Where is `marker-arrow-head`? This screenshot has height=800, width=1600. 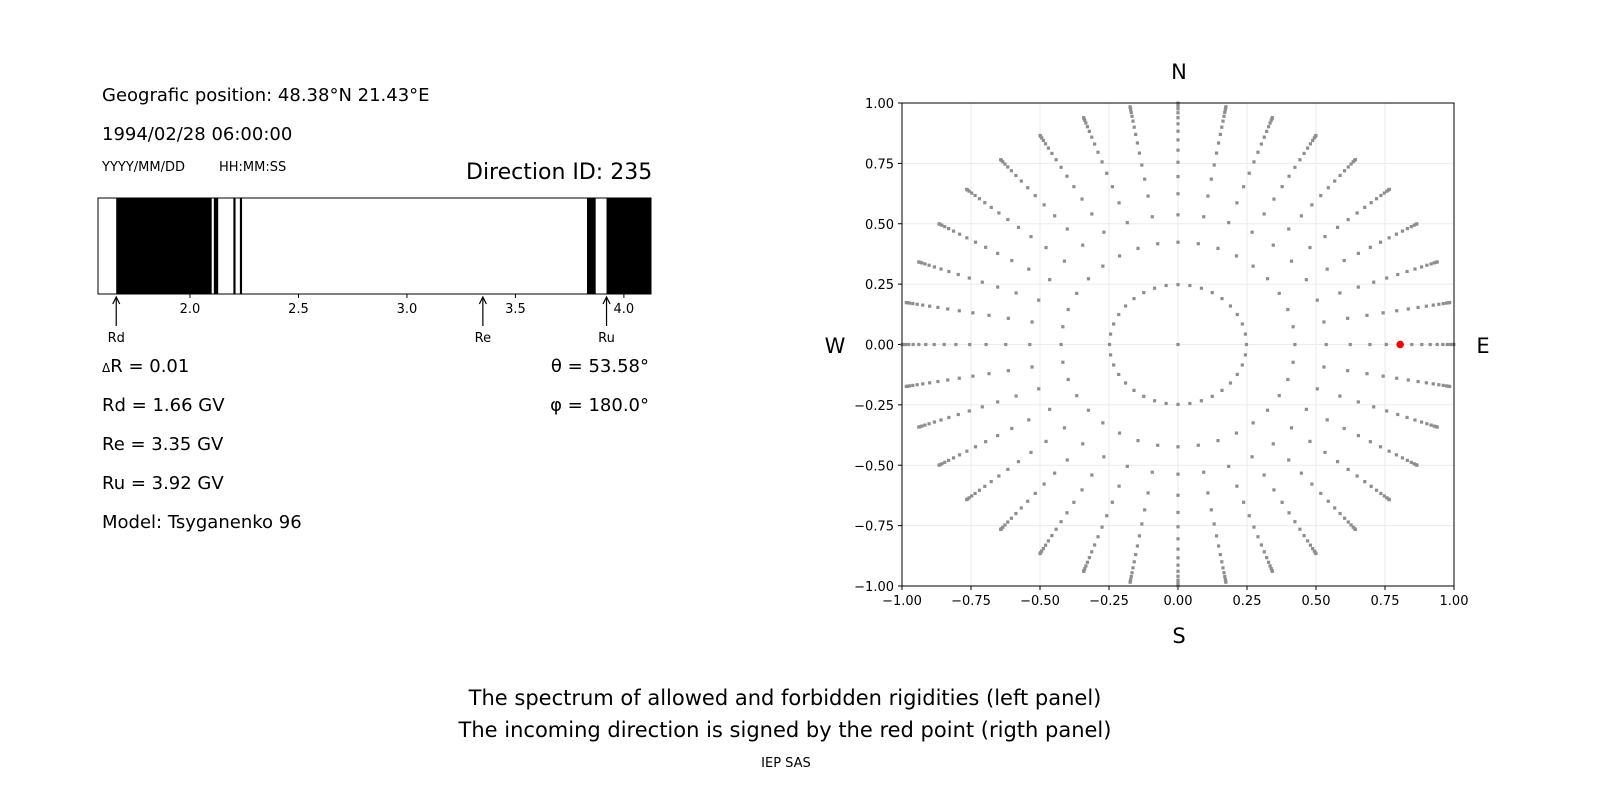
marker-arrow-head is located at coordinates (606, 300).